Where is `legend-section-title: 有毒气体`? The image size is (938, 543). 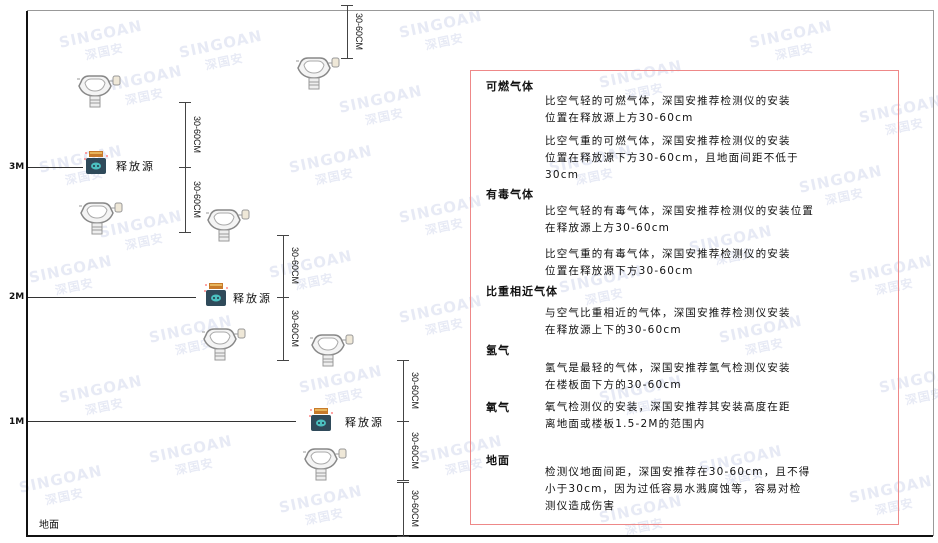 legend-section-title: 有毒气体 is located at coordinates (510, 194).